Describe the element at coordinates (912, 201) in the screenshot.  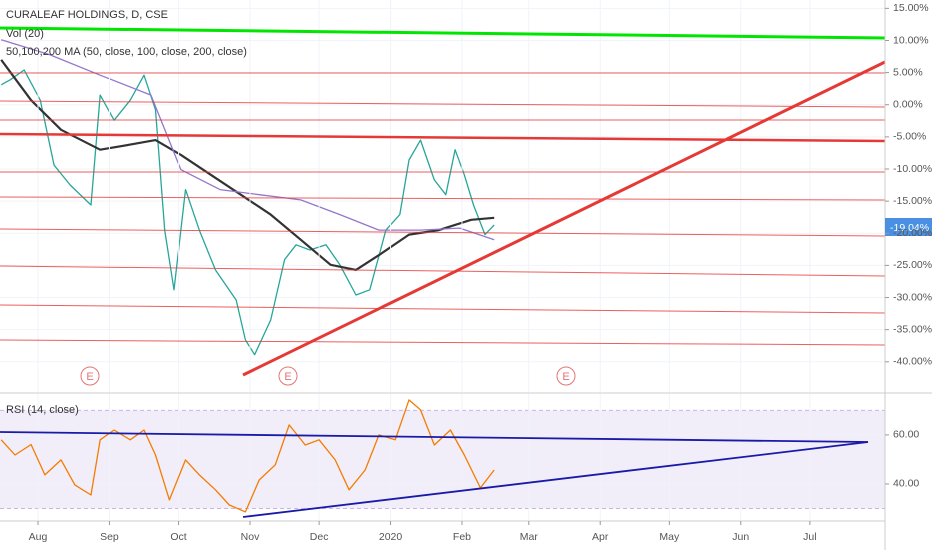
I see `y-tick-label: -15.00%` at that location.